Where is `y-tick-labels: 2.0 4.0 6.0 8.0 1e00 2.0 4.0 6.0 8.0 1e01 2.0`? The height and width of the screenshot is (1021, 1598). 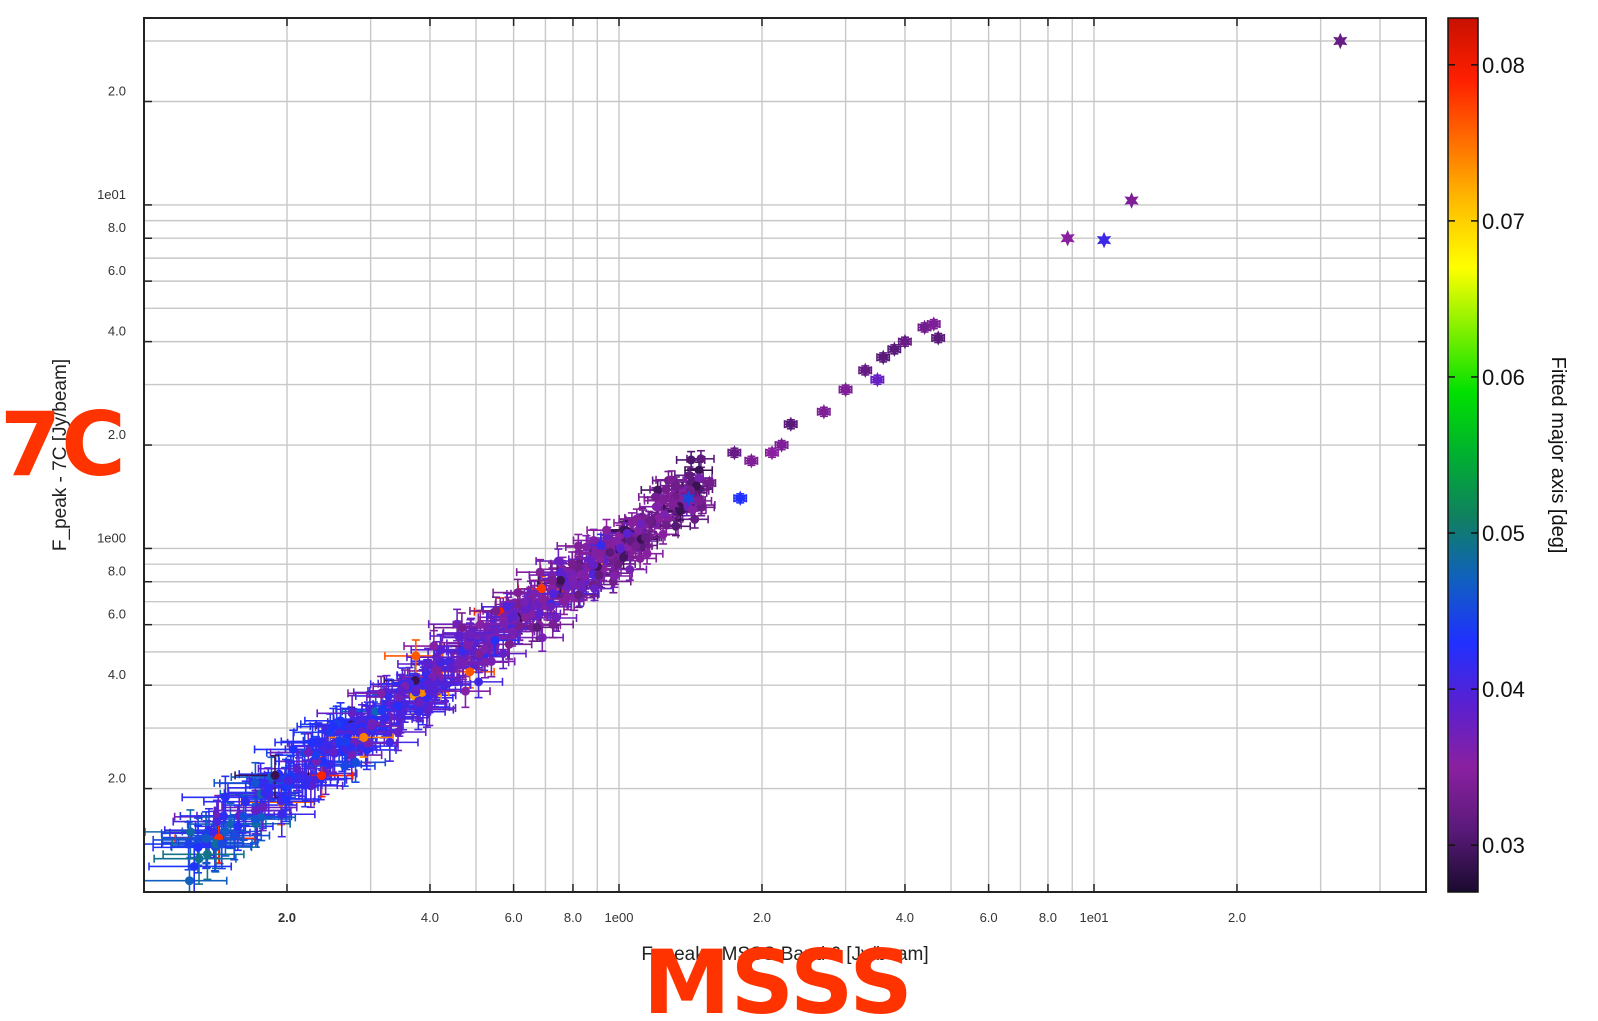
y-tick-labels: 2.0 4.0 6.0 8.0 1e00 2.0 4.0 6.0 8.0 1e01 2.0 is located at coordinates (111, 434).